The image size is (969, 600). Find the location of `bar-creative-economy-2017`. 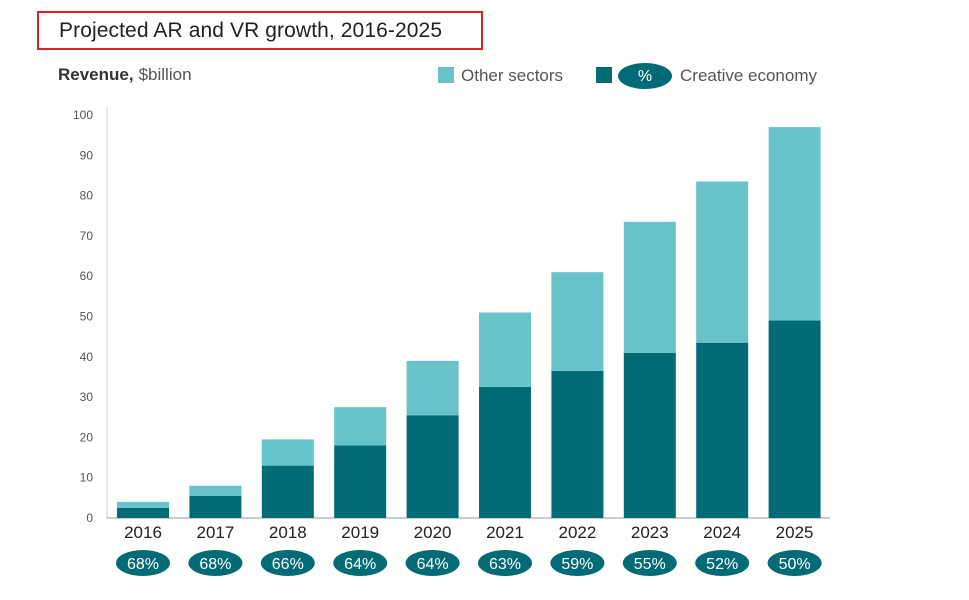

bar-creative-economy-2017 is located at coordinates (215, 506).